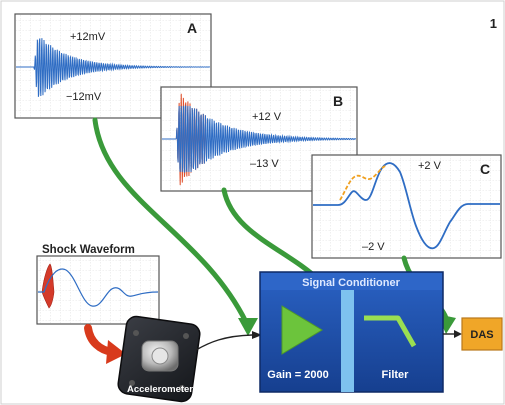 Image resolution: width=505 pixels, height=405 pixels. Describe the element at coordinates (160, 389) in the screenshot. I see `accelerometer-label: Accelerometer` at that location.